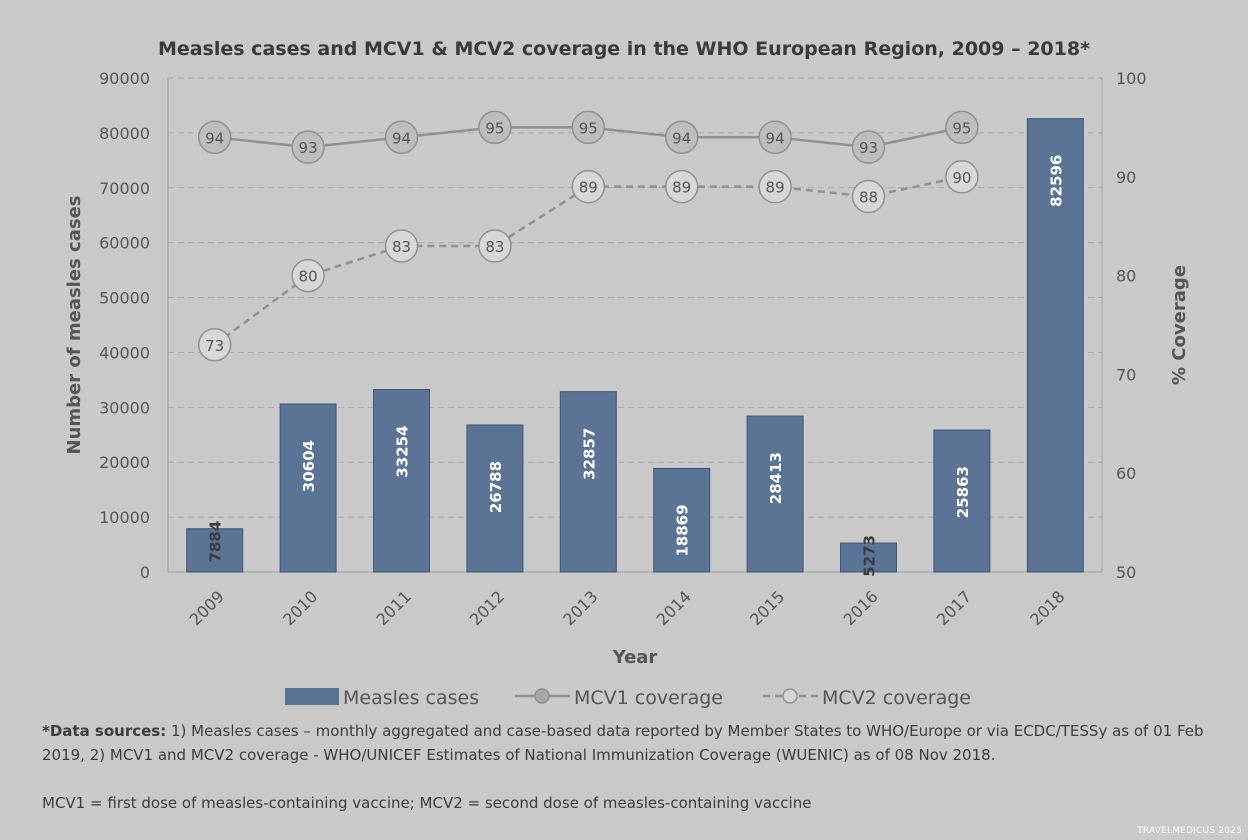  What do you see at coordinates (1179, 325) in the screenshot?
I see `y2-axis-title: % Coverage` at bounding box center [1179, 325].